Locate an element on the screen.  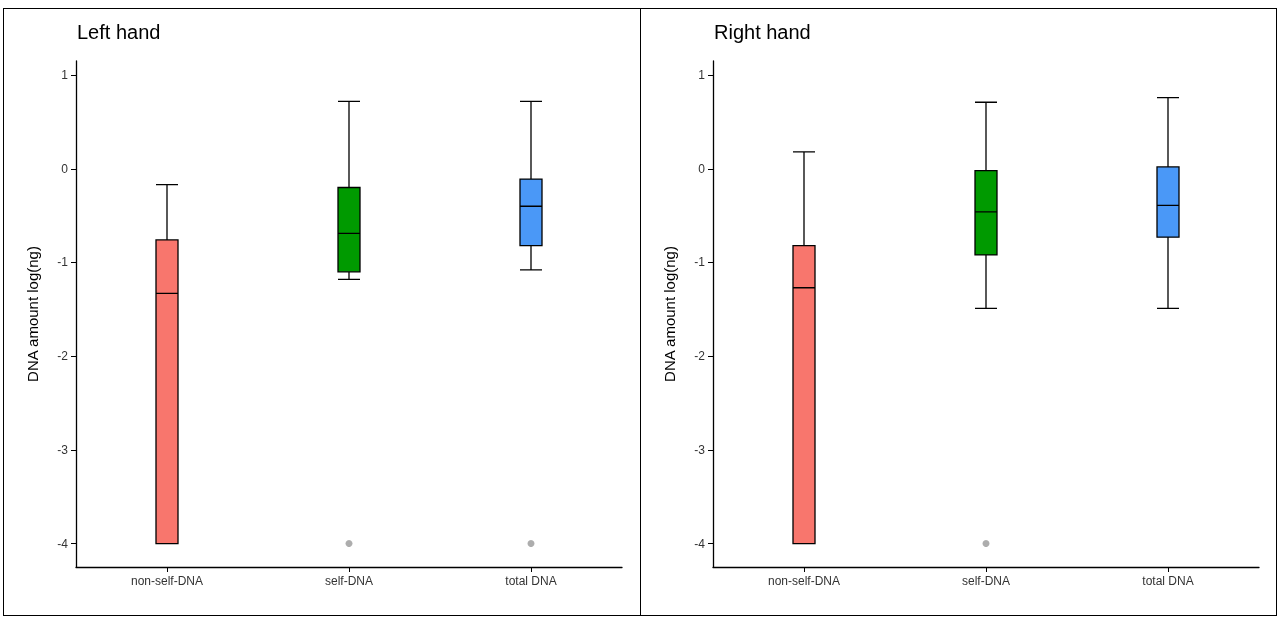
chart-title: Left hand is located at coordinates (119, 32).